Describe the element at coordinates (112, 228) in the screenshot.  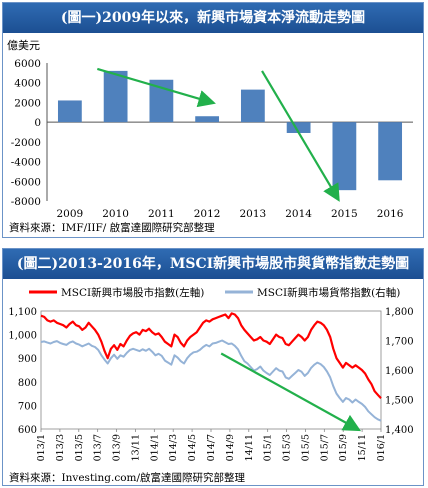
I see `chart1-source: 資料來源：IMF/IIF/ 啟富達國際研究部整理` at that location.